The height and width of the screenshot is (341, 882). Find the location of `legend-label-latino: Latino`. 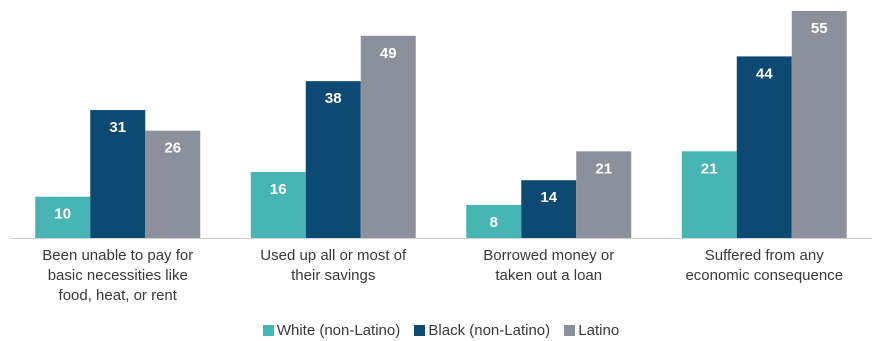

legend-label-latino: Latino is located at coordinates (599, 330).